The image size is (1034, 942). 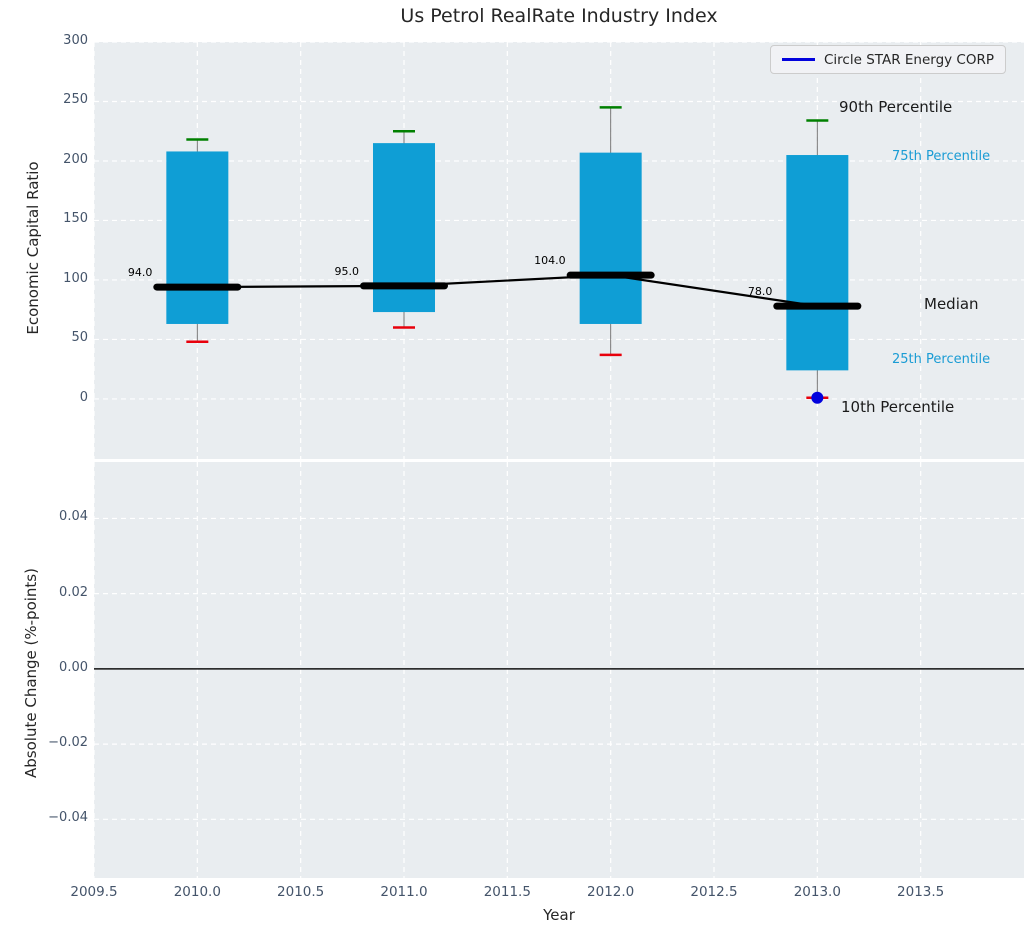 What do you see at coordinates (73, 667) in the screenshot?
I see `y-tick-label: 0.00` at bounding box center [73, 667].